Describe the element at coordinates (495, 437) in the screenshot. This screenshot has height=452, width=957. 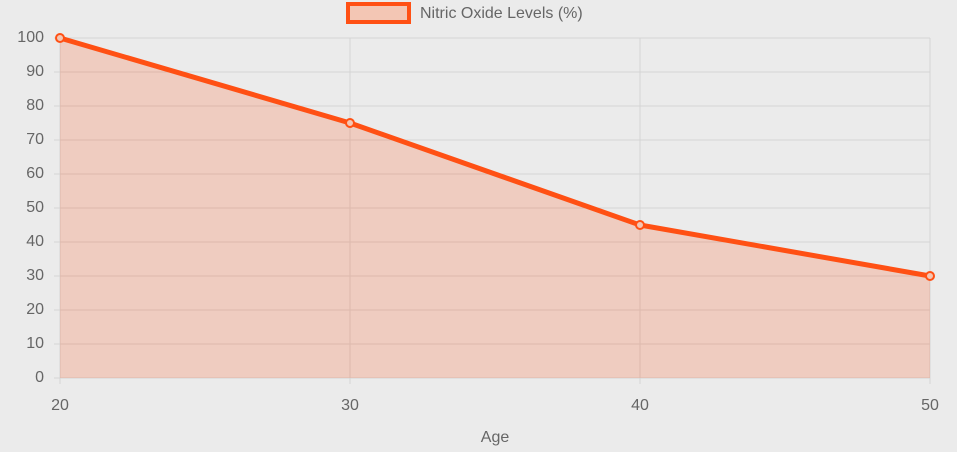
I see `x-axis-label: Age` at that location.